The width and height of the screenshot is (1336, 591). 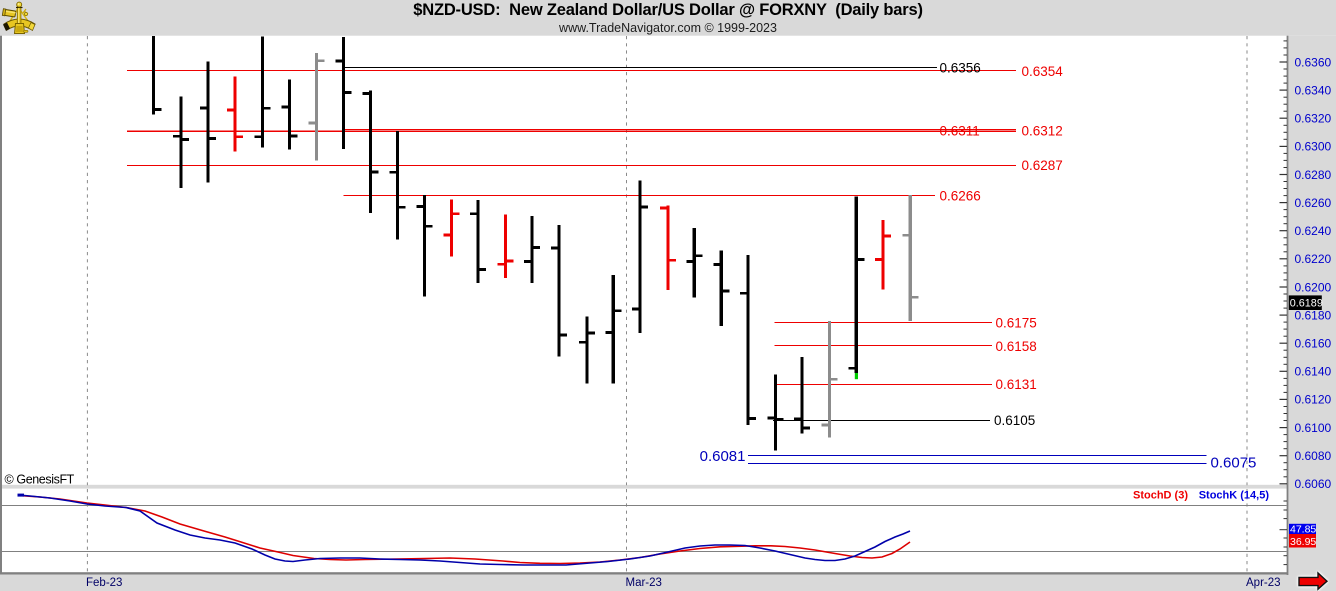 What do you see at coordinates (1160, 496) in the screenshot?
I see `svg-text: StochD (3)` at bounding box center [1160, 496].